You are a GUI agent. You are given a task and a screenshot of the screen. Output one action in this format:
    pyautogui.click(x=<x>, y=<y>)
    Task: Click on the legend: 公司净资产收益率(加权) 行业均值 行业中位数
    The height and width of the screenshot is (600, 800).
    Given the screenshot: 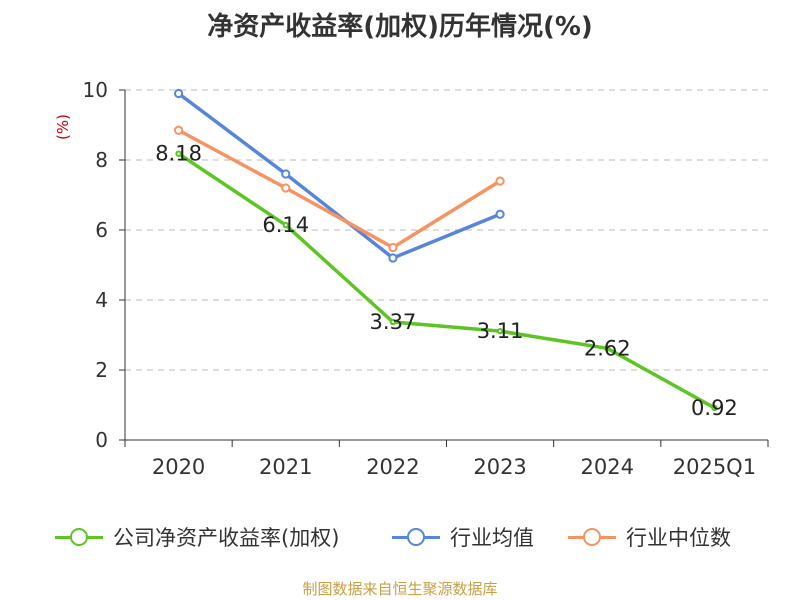 What is the action you would take?
    pyautogui.click(x=400, y=537)
    